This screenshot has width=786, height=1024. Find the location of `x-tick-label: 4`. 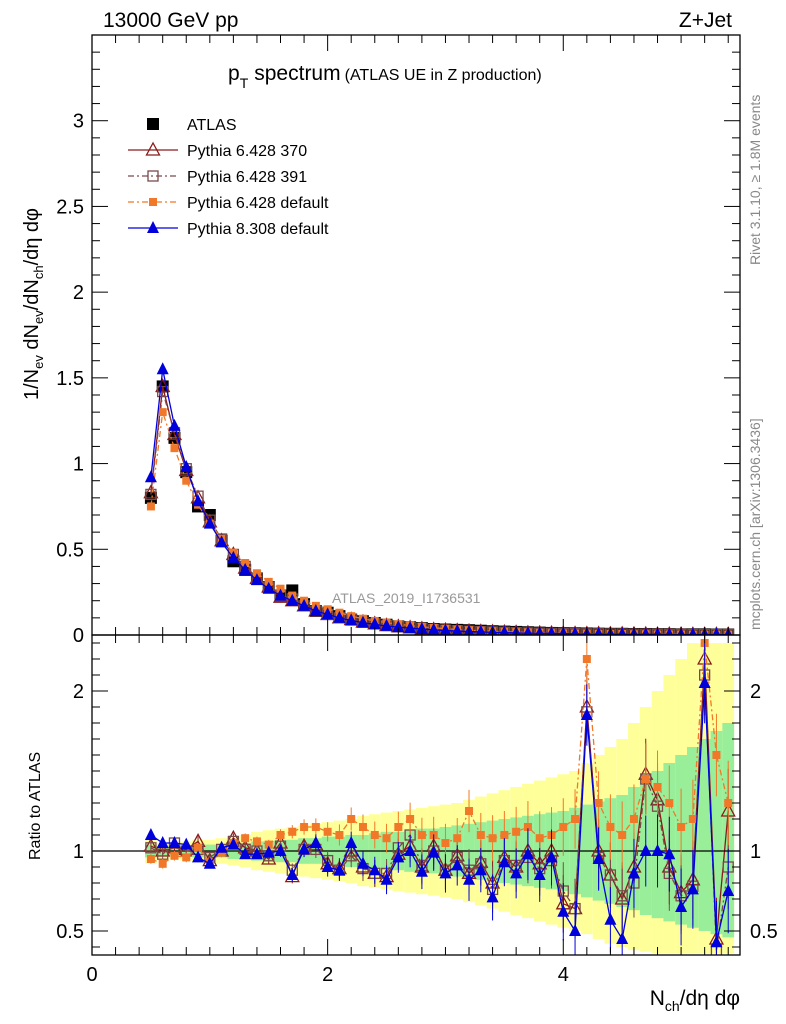

x-tick-label: 4 is located at coordinates (563, 975).